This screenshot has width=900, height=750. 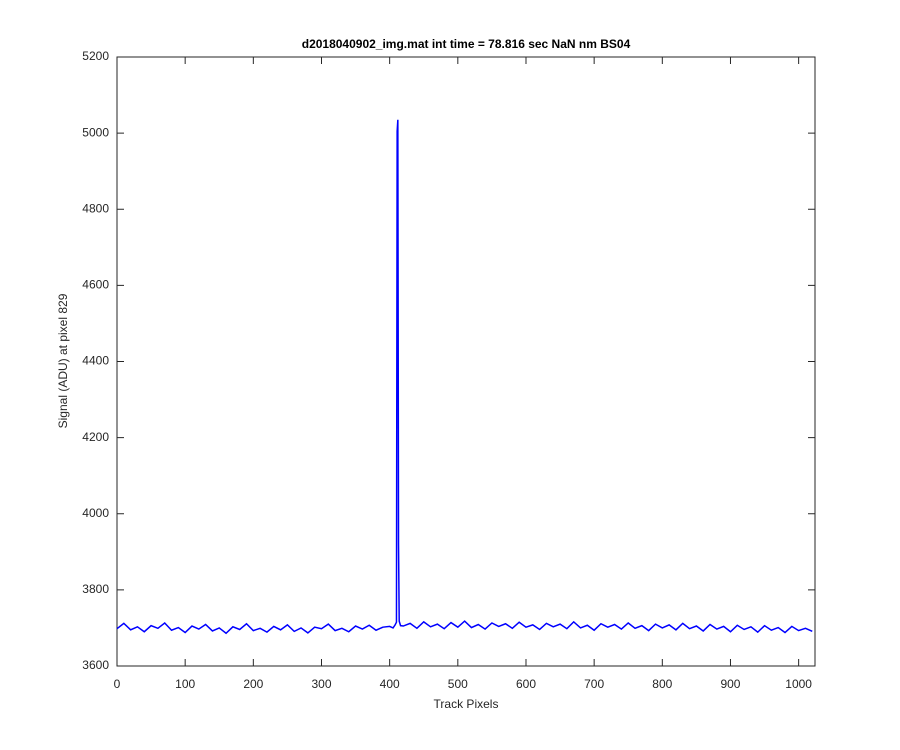 I want to click on y-tick-label: 4800, so click(x=95, y=208).